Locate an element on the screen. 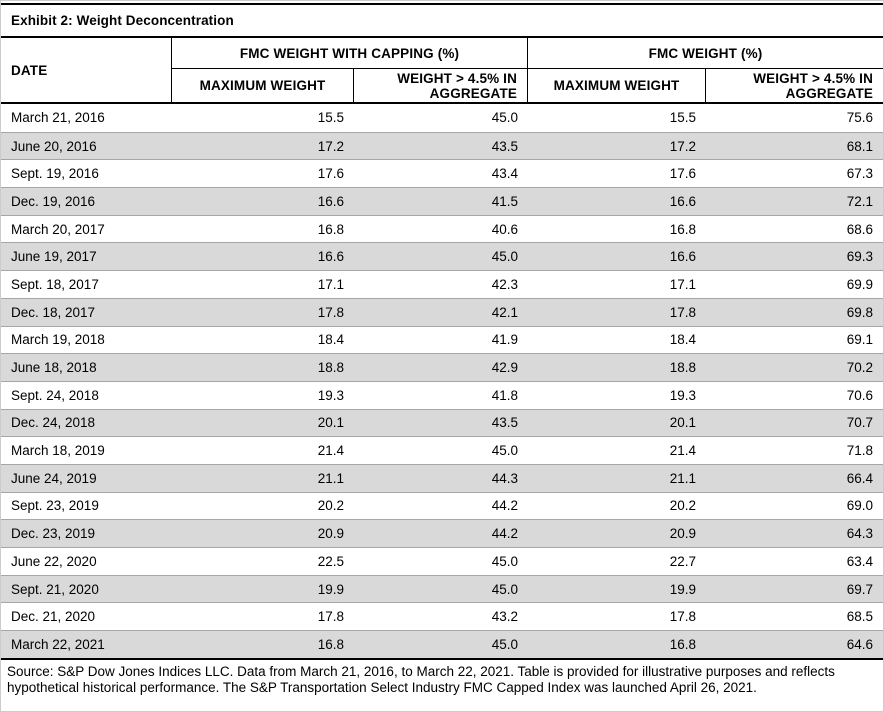  cell-value: 42.3 is located at coordinates (504, 284).